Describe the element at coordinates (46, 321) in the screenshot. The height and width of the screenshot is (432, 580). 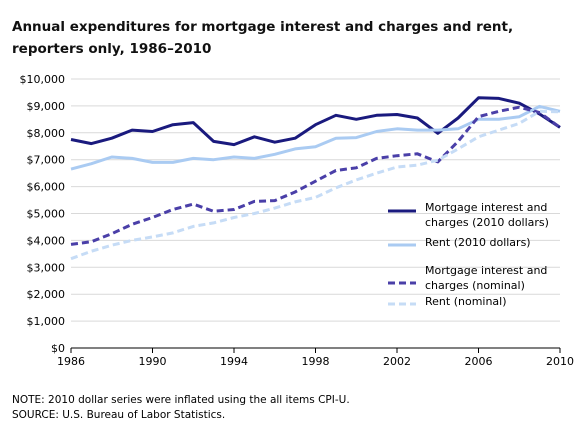
I see `y-tick-label: $1,000` at that location.